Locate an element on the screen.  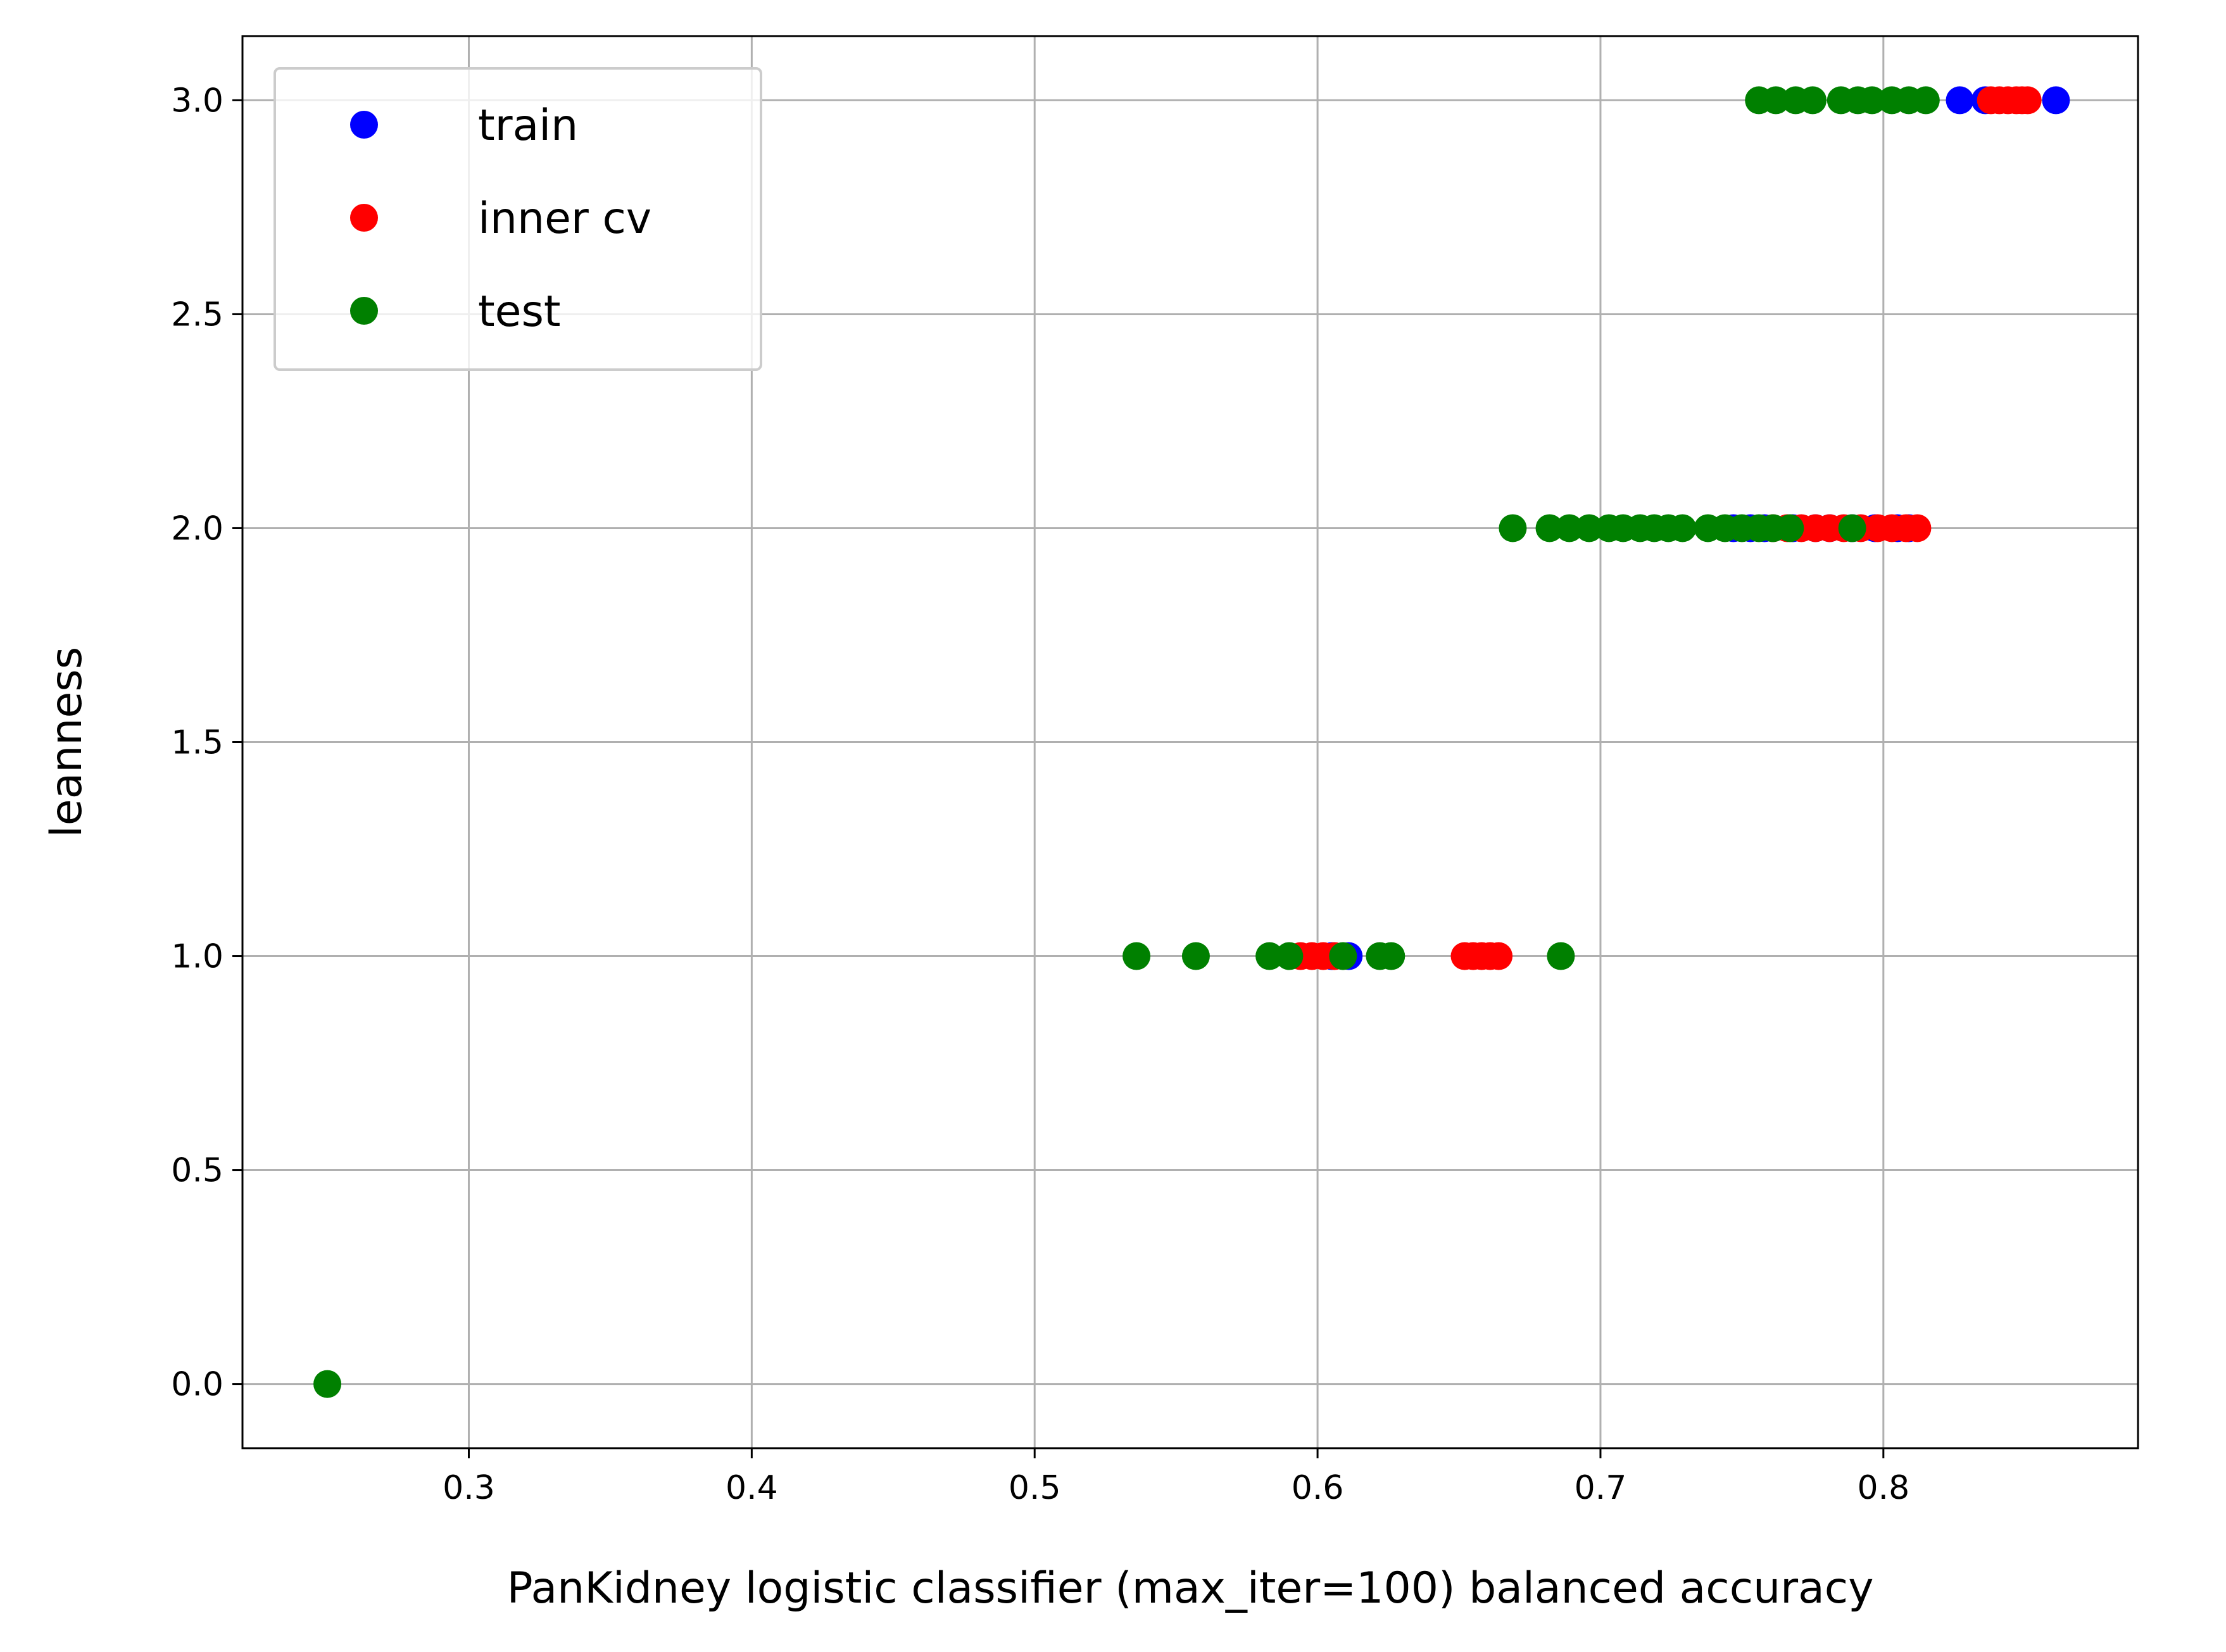
x-tick-label: 0.4 is located at coordinates (752, 1488).